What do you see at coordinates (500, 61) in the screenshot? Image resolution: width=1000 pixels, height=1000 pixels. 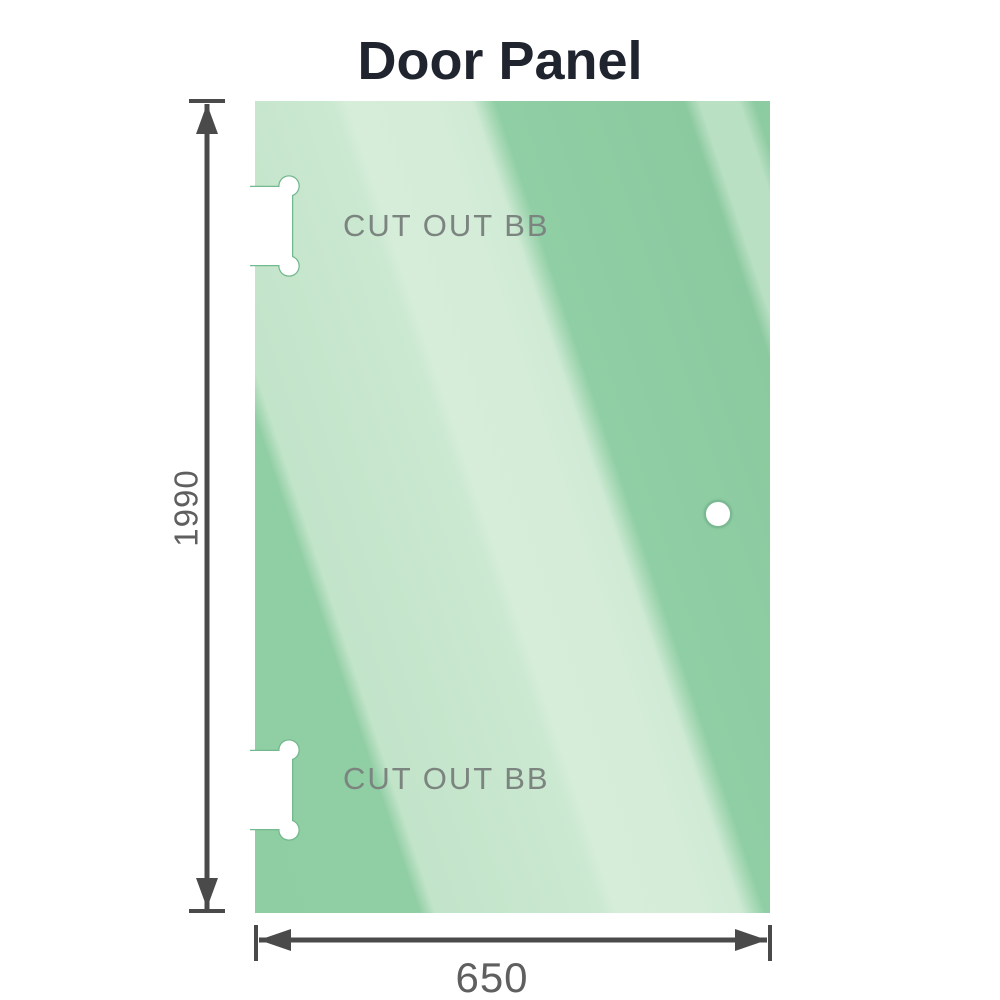 I see `diagram-title: Door Panel` at bounding box center [500, 61].